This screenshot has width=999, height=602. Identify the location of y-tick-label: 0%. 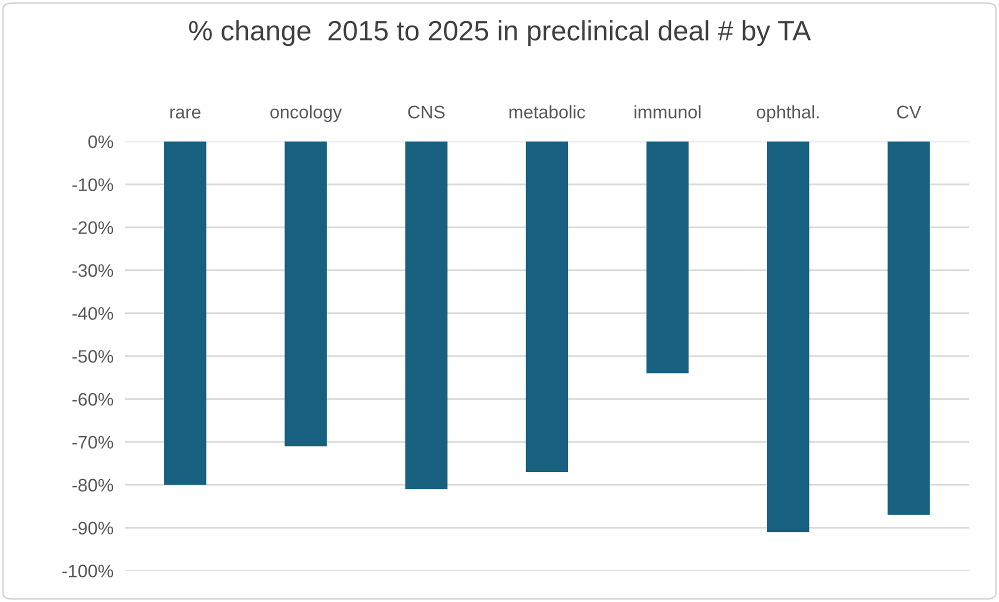
(101, 141).